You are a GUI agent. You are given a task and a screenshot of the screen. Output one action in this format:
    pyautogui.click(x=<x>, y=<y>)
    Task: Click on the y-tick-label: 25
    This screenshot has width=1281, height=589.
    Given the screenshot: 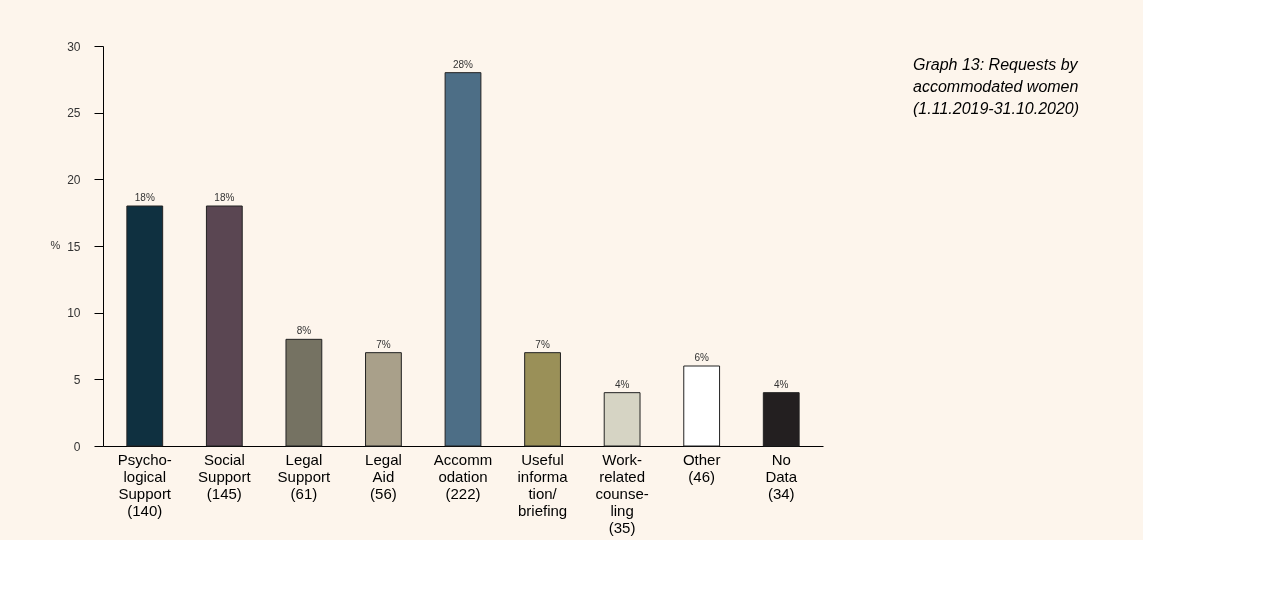 What is the action you would take?
    pyautogui.click(x=74, y=113)
    